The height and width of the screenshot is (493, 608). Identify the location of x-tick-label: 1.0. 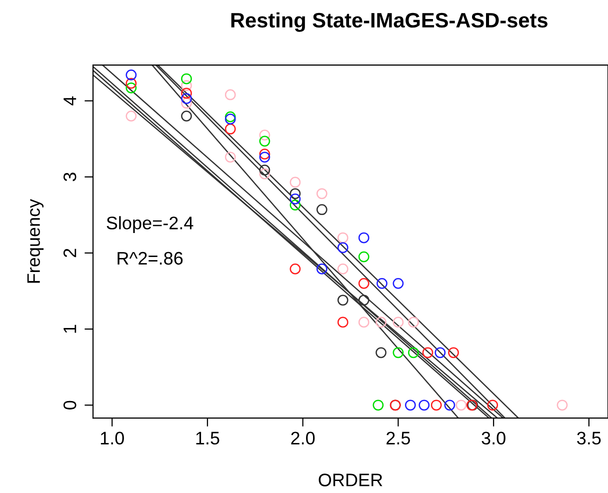
(112, 438).